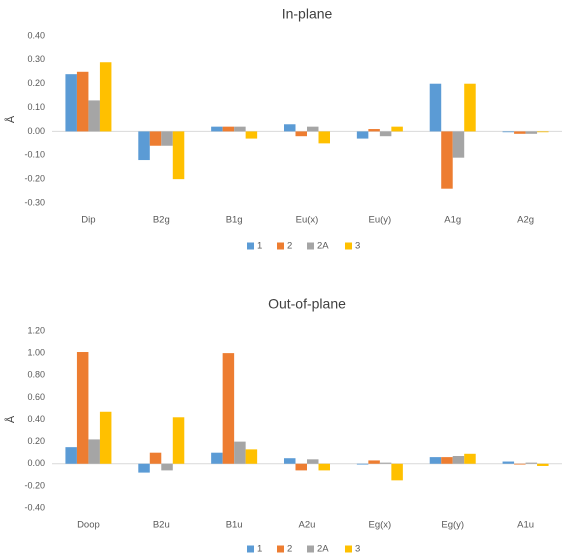 This screenshot has width=570, height=557. What do you see at coordinates (36, 330) in the screenshot?
I see `y-tick-label: 1.20` at bounding box center [36, 330].